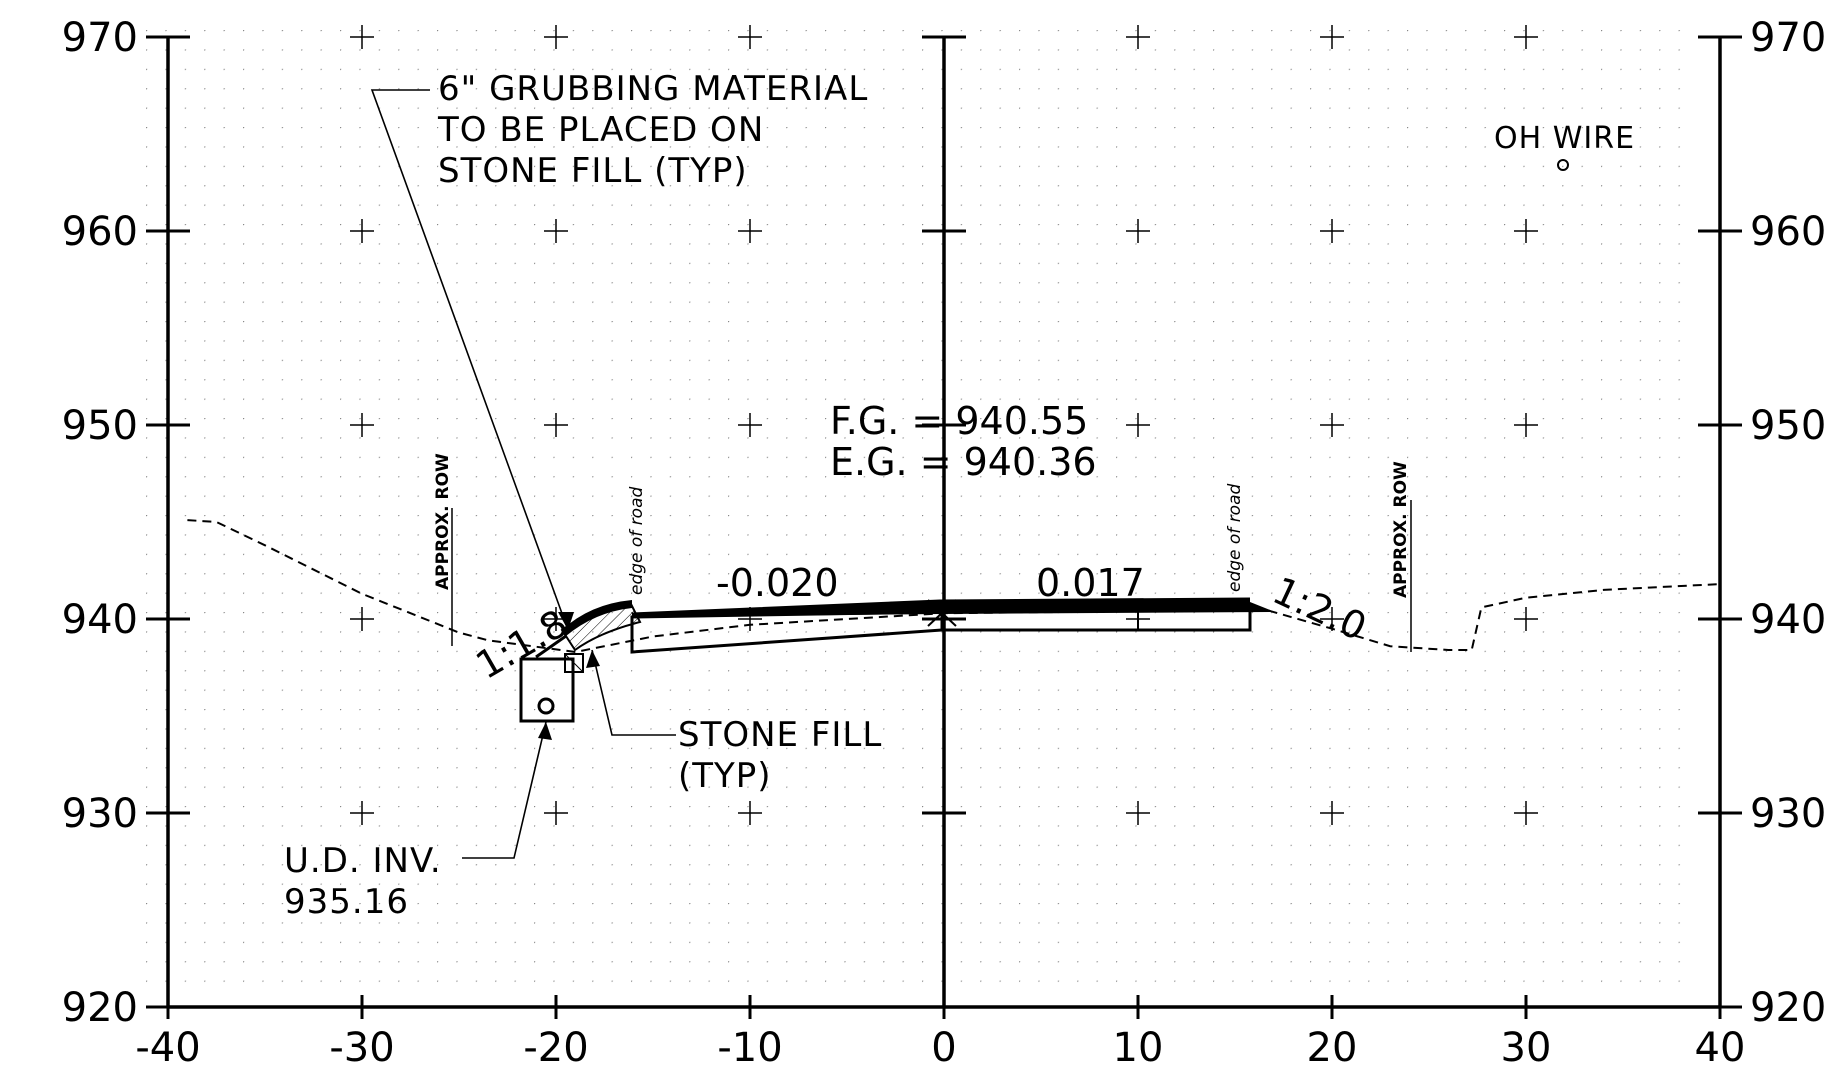 The width and height of the screenshot is (1840, 1084). Describe the element at coordinates (504, 790) in the screenshot. I see `ud-leader` at that location.